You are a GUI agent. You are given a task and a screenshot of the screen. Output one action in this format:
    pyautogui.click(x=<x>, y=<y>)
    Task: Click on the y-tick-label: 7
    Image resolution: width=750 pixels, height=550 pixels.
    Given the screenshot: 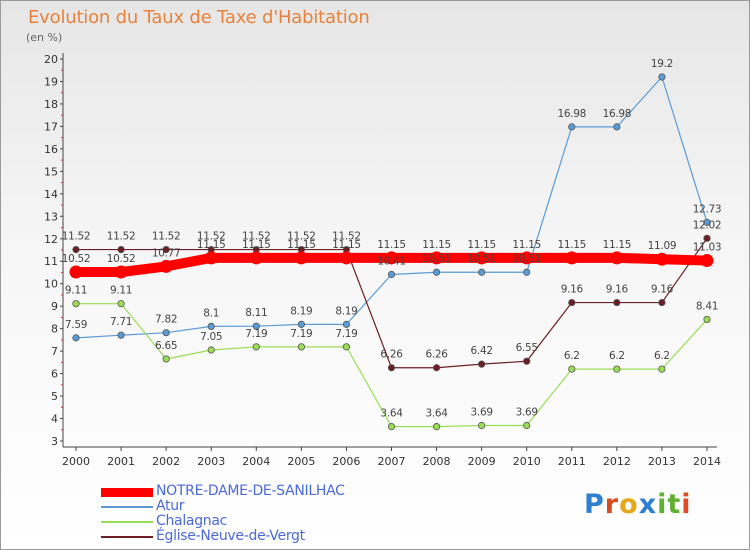 What is the action you would take?
    pyautogui.click(x=54, y=351)
    